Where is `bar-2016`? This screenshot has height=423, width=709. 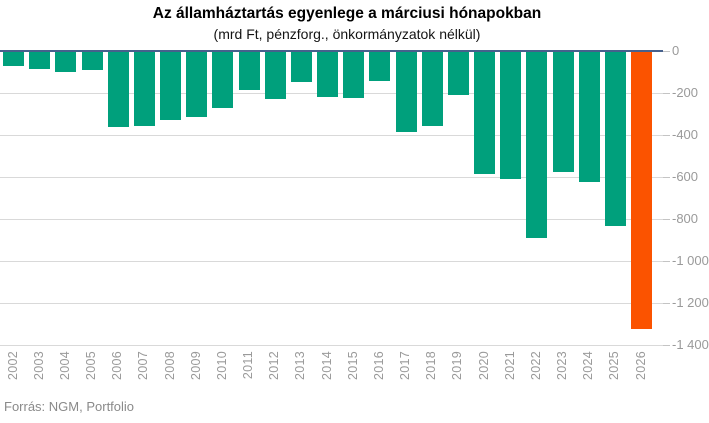
bar-2016 is located at coordinates (380, 67).